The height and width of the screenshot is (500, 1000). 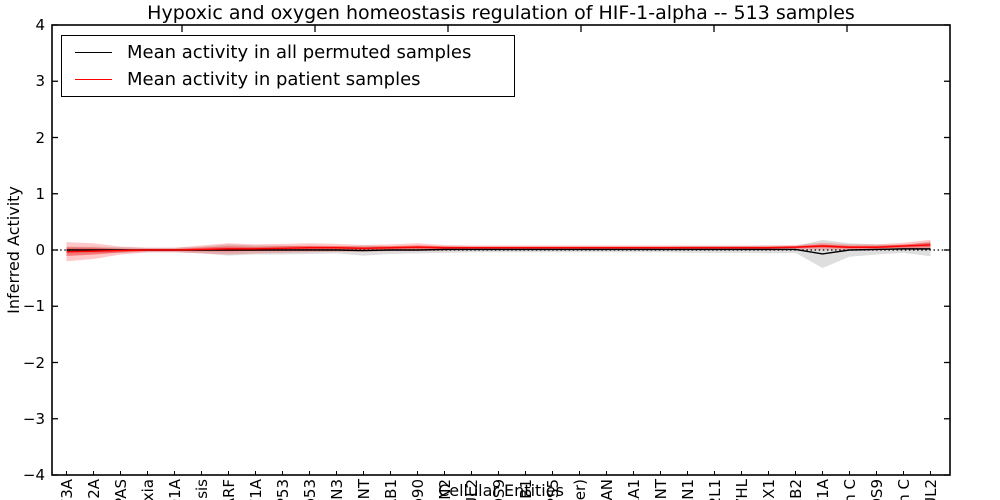 I want to click on y-tick-label: 0, so click(x=40, y=250).